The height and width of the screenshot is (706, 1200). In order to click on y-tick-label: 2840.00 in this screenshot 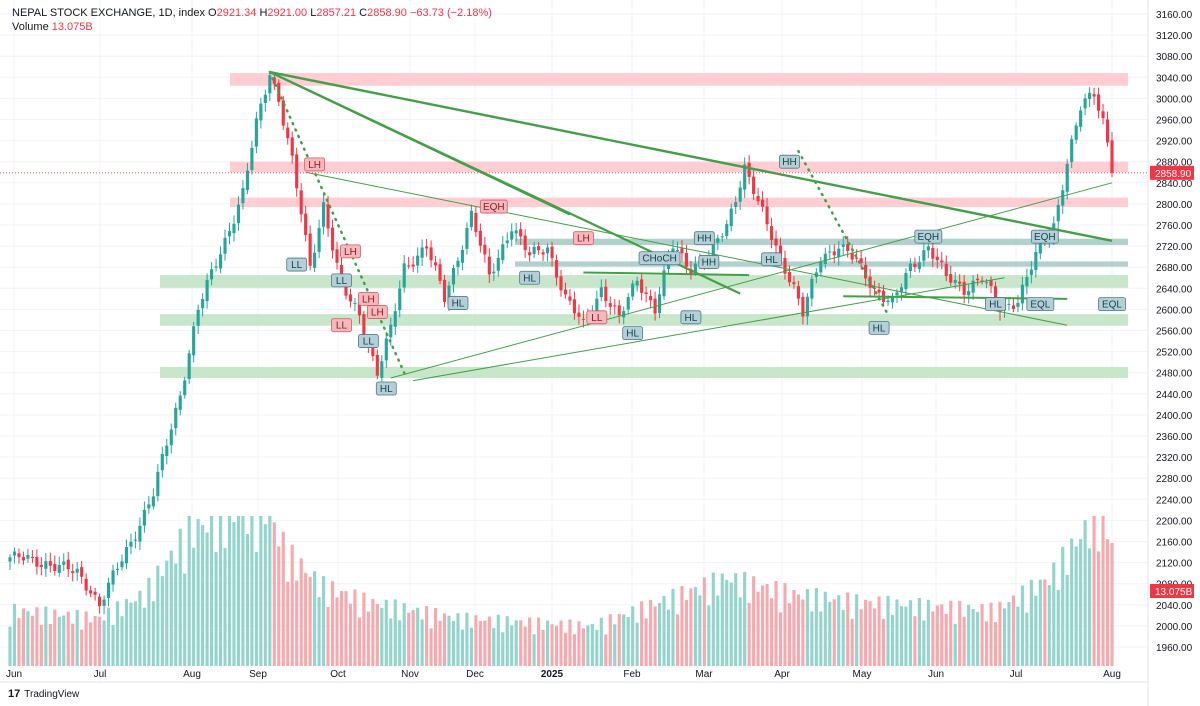, I will do `click(1174, 184)`.